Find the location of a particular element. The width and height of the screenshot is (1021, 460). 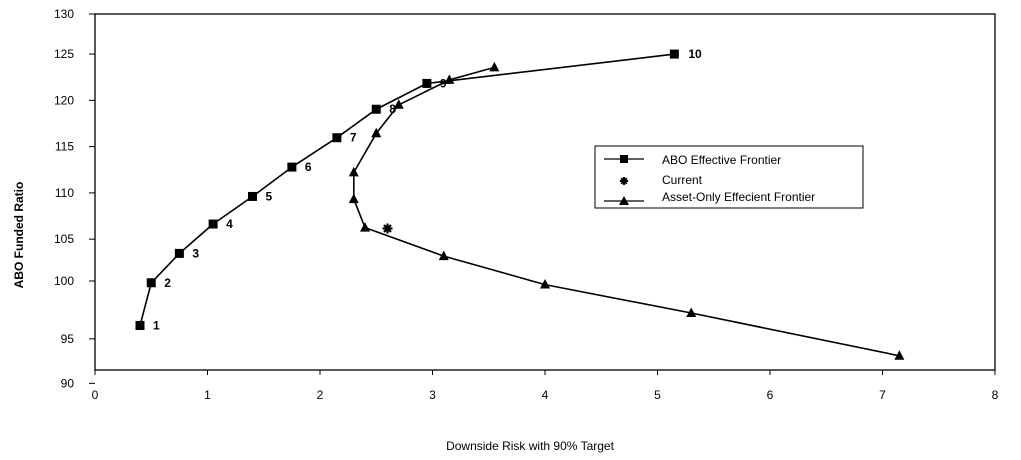

x-tick-label: 8 is located at coordinates (995, 395).